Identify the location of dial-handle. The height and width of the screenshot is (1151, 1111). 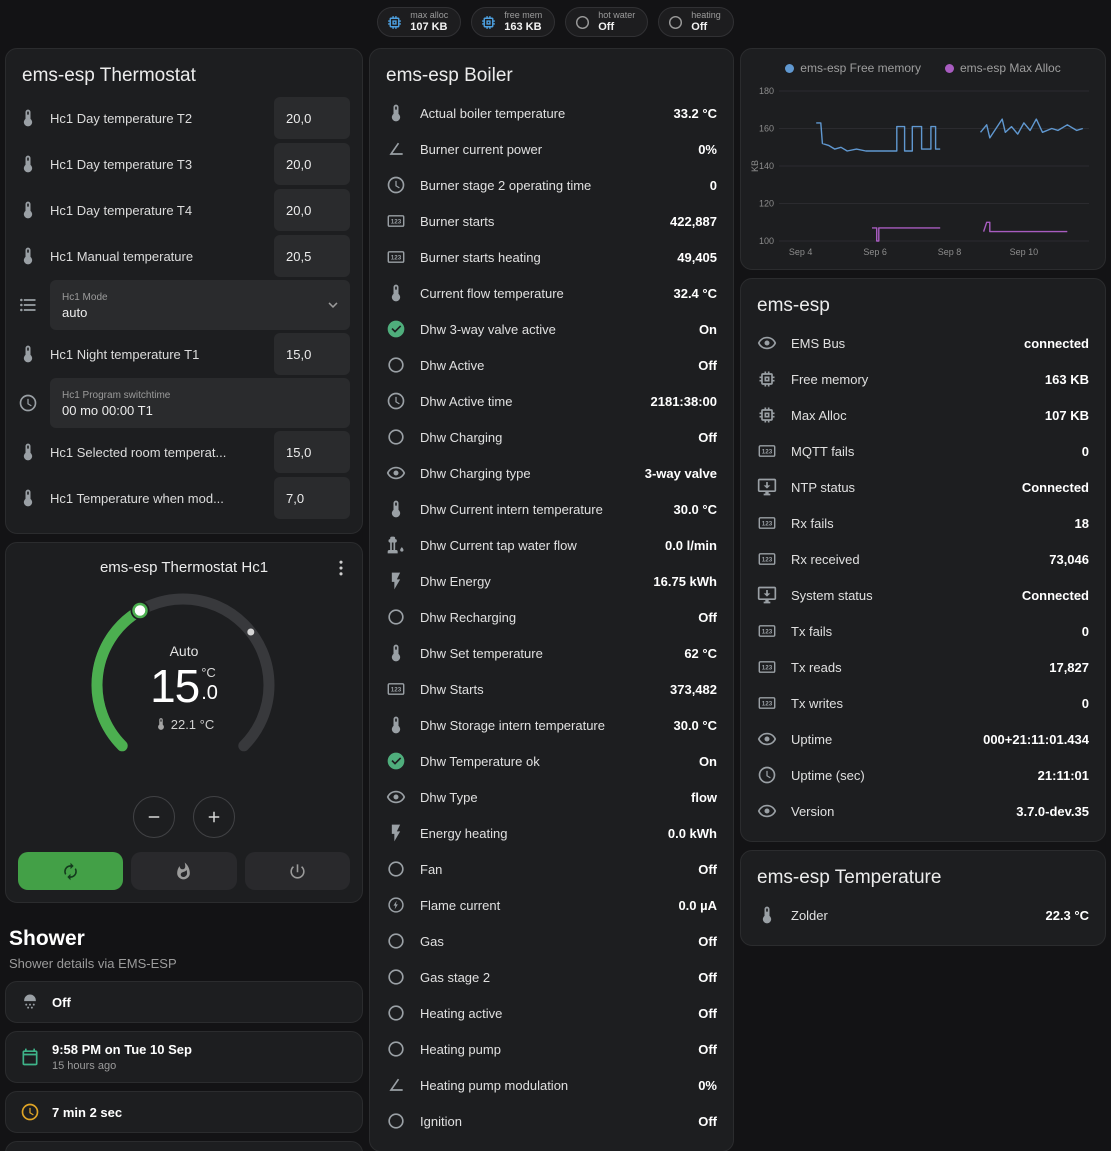
(140, 610).